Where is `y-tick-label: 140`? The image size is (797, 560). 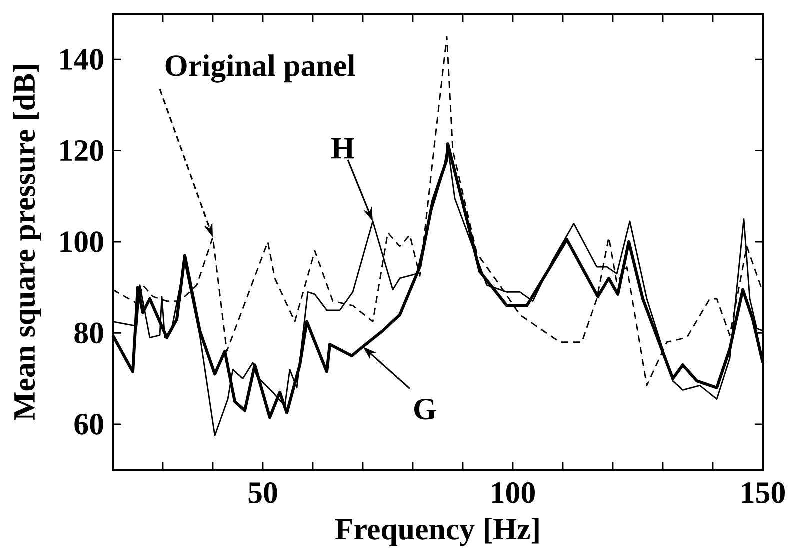
y-tick-label: 140 is located at coordinates (82, 59).